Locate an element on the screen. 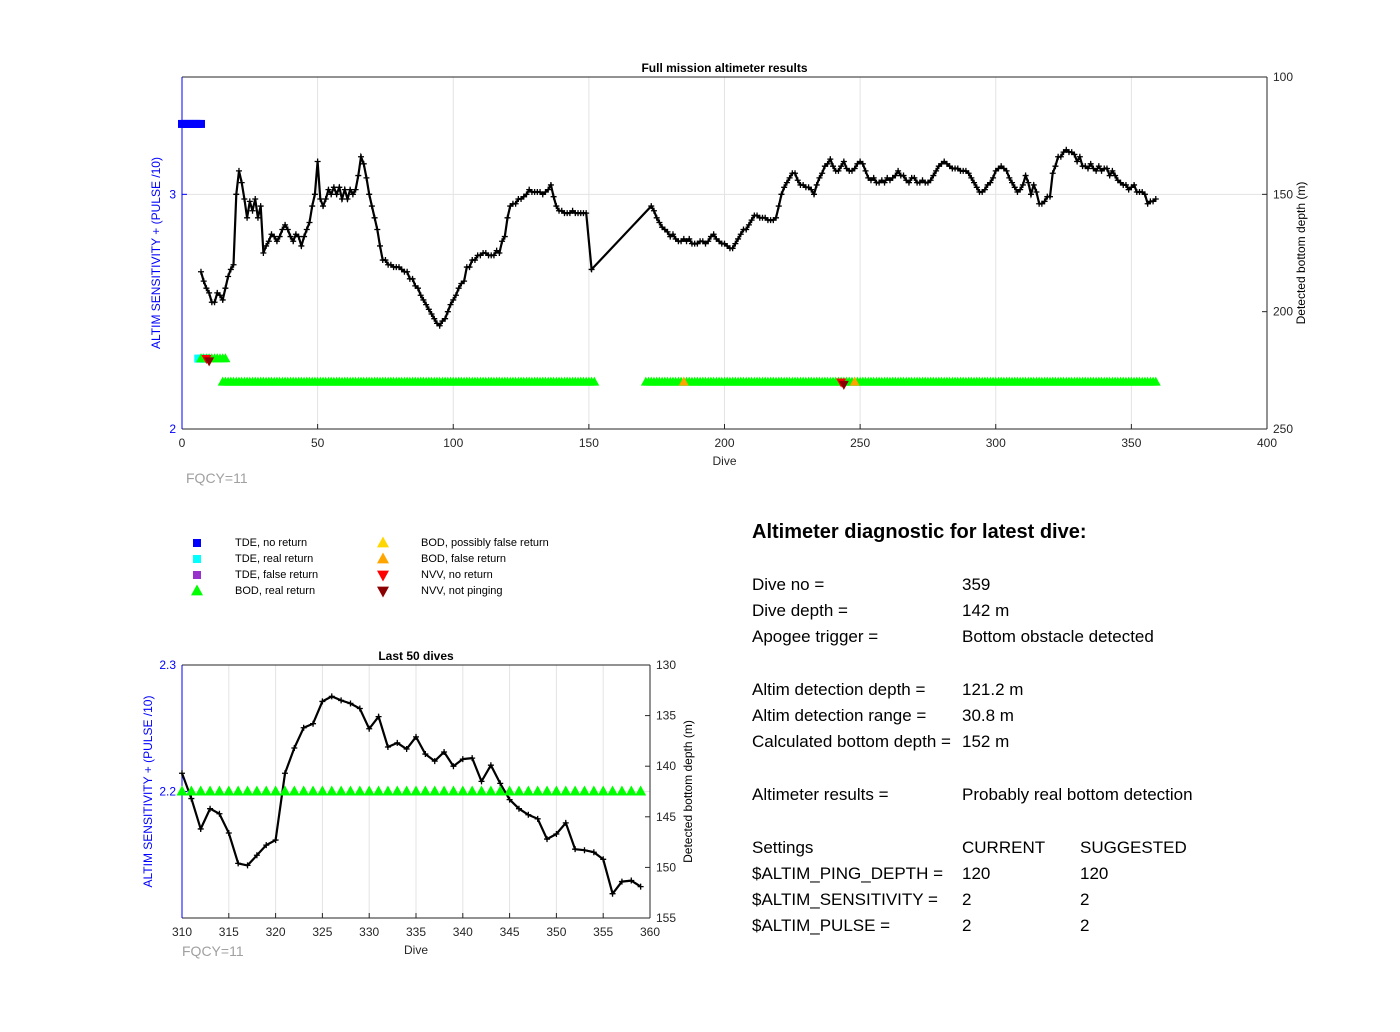 Image resolution: width=1400 pixels, height=1032 pixels. legend-marker-triangle-down is located at coordinates (383, 592).